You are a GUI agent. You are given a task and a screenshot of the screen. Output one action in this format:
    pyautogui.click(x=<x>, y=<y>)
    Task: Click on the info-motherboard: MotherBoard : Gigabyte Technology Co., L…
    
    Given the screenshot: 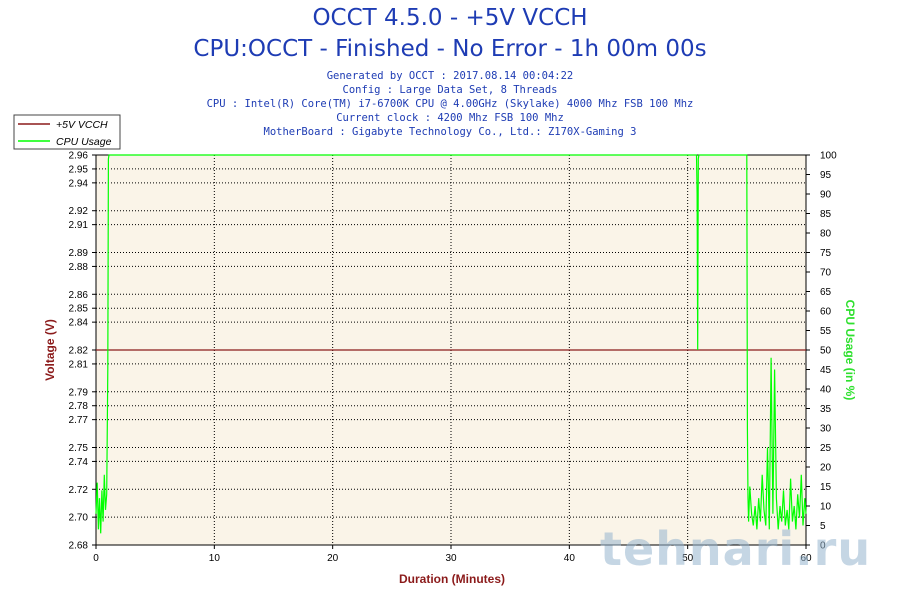 What is the action you would take?
    pyautogui.click(x=450, y=132)
    